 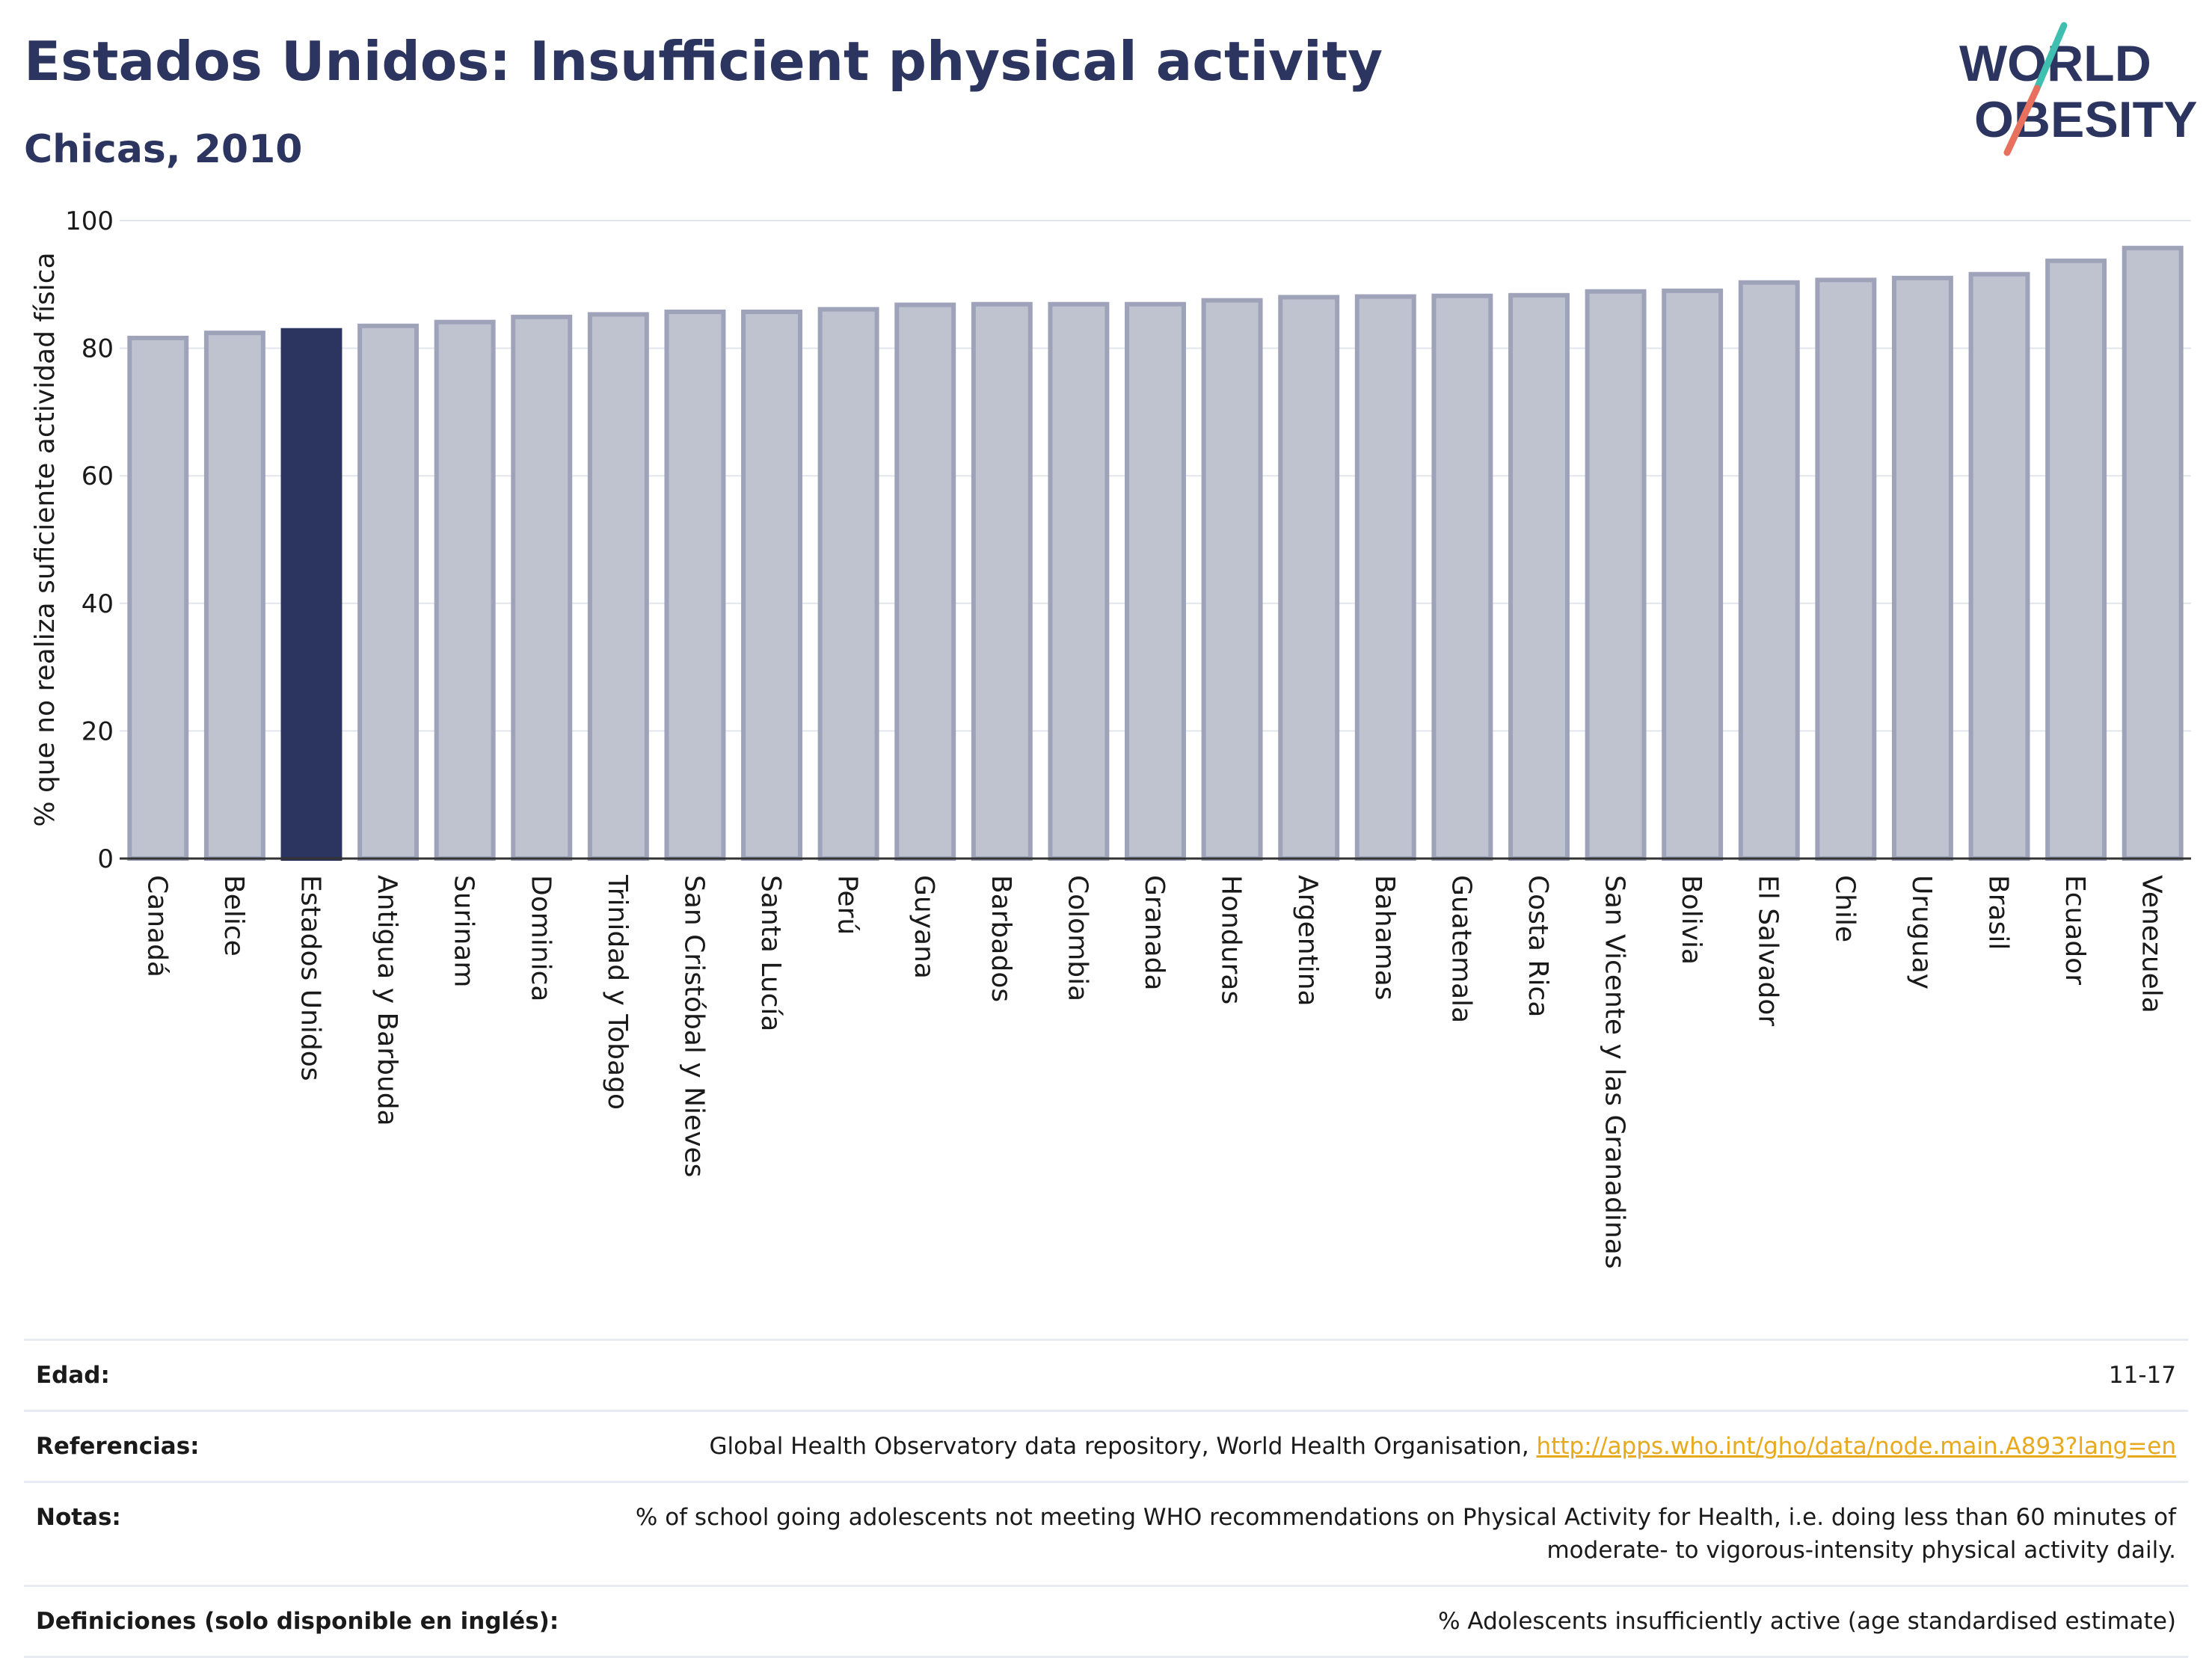 I want to click on x-tick-label: Dominica, so click(x=540, y=938).